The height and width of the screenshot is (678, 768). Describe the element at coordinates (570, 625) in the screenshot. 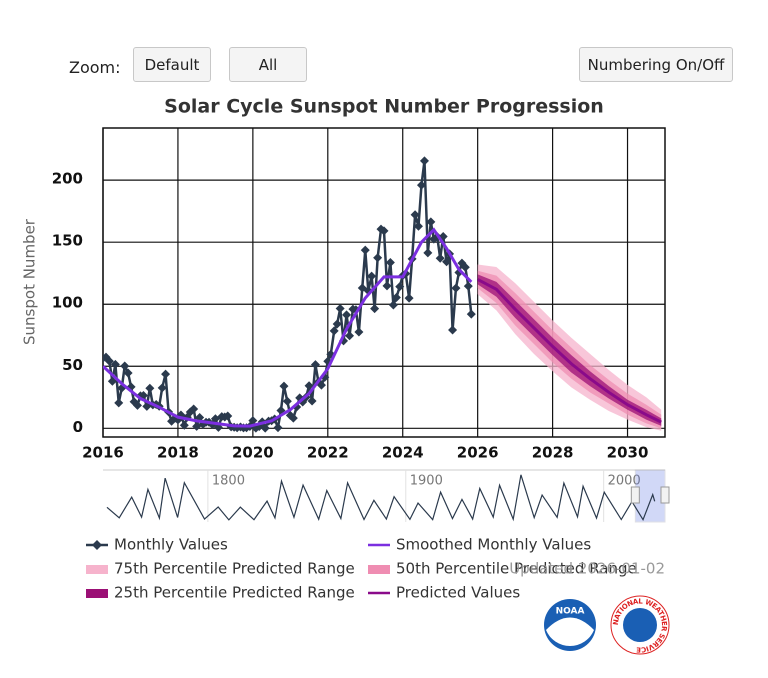

I see `noaa-logo: NOAA` at that location.